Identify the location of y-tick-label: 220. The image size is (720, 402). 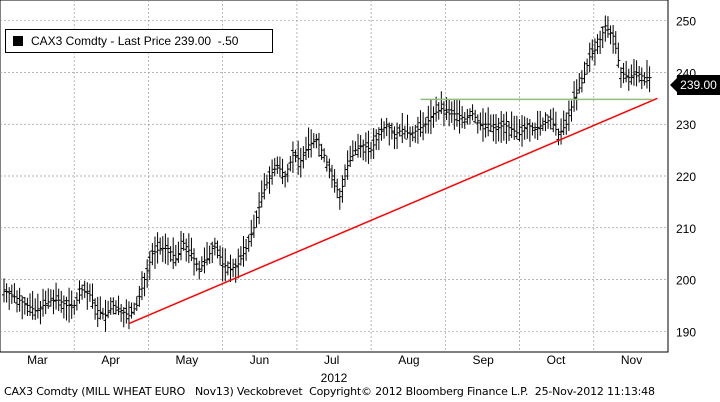
(686, 177).